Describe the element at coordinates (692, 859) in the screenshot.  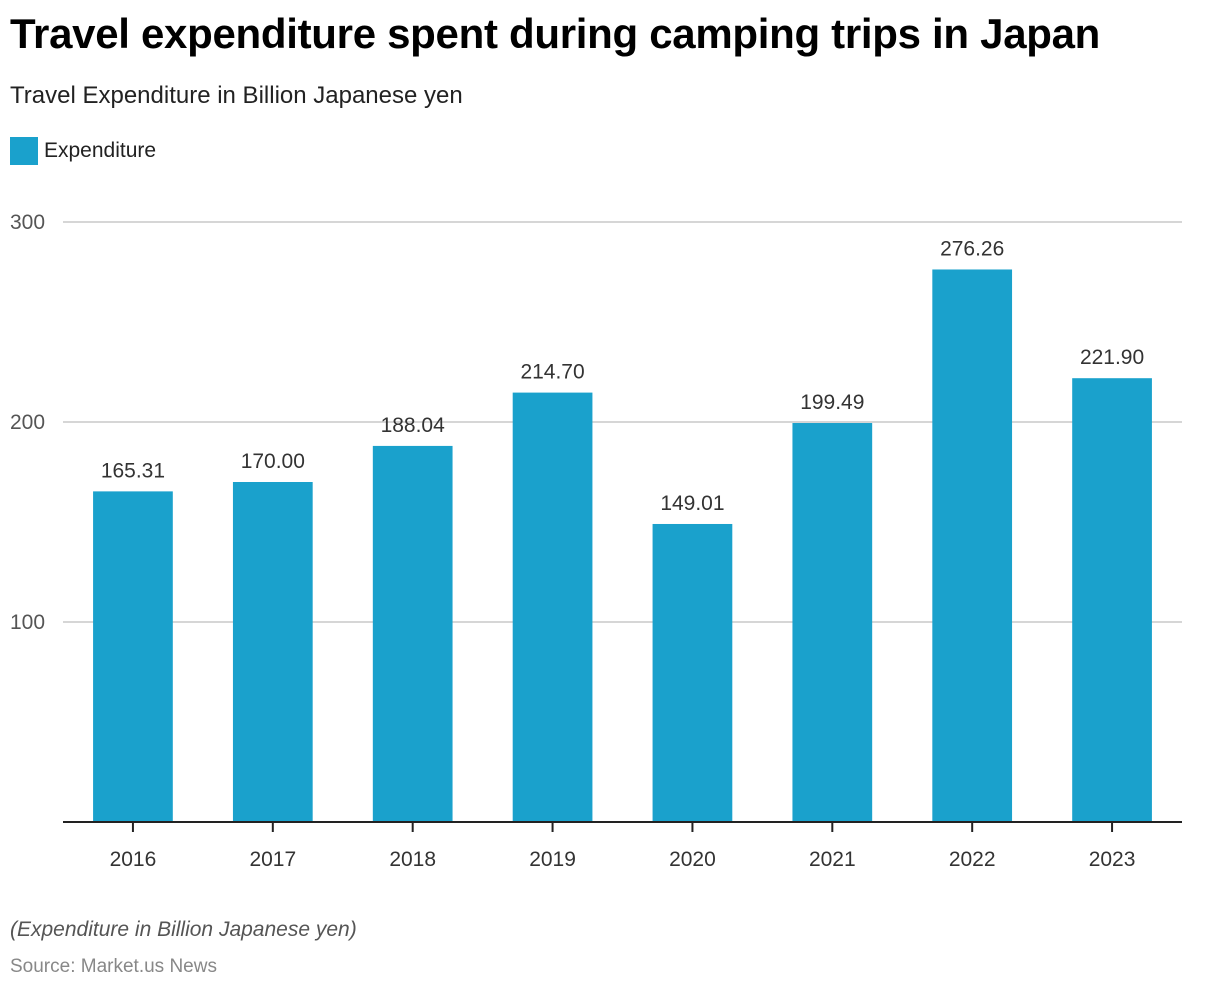
I see `x-tick-label: 2020` at that location.